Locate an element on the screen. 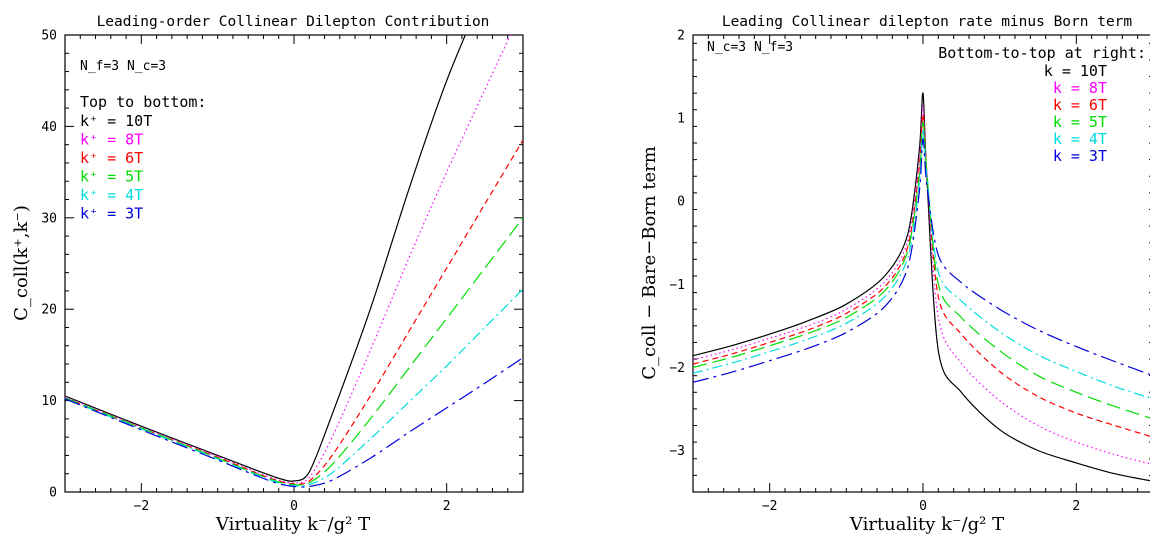  left-y-axis-label: C_coll(k⁺,k⁻) is located at coordinates (21, 263).